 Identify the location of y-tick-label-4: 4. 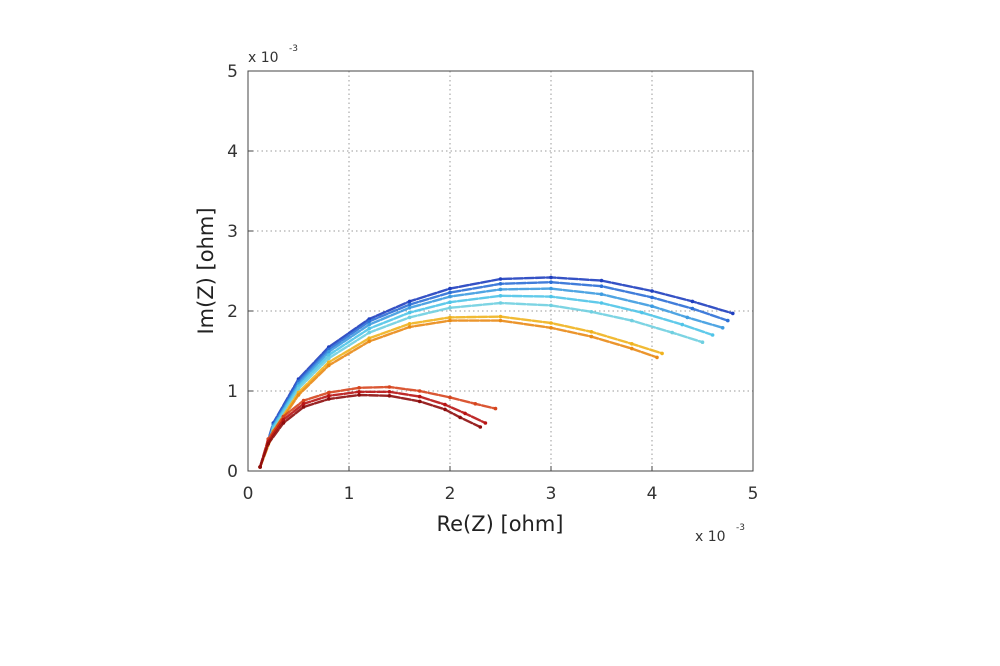
(232, 152).